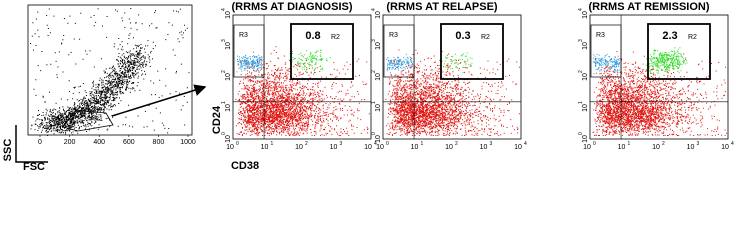 Image resolution: width=736 pixels, height=240 pixels. What do you see at coordinates (70, 142) in the screenshot?
I see `x-tick-label: 200` at bounding box center [70, 142].